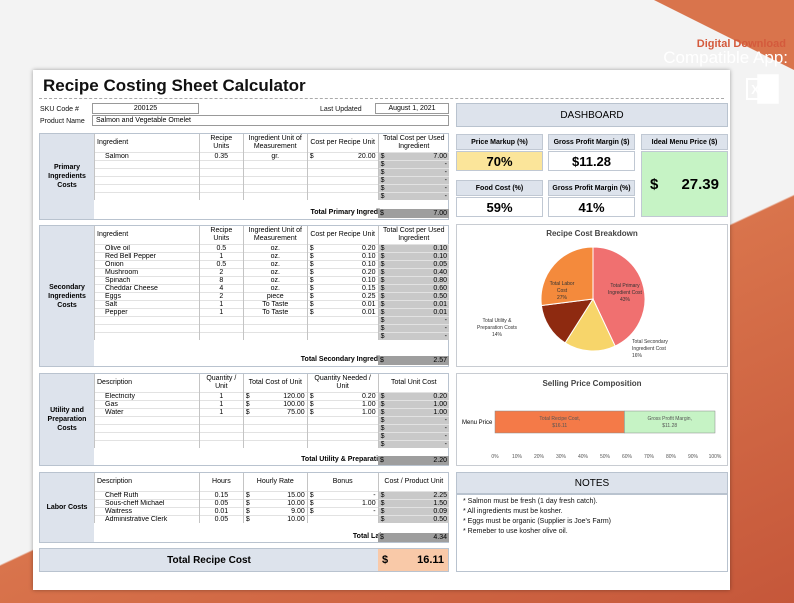 This screenshot has width=794, height=603. What do you see at coordinates (275, 510) in the screenshot?
I see `unit-cost-cell: $9.00` at bounding box center [275, 510].